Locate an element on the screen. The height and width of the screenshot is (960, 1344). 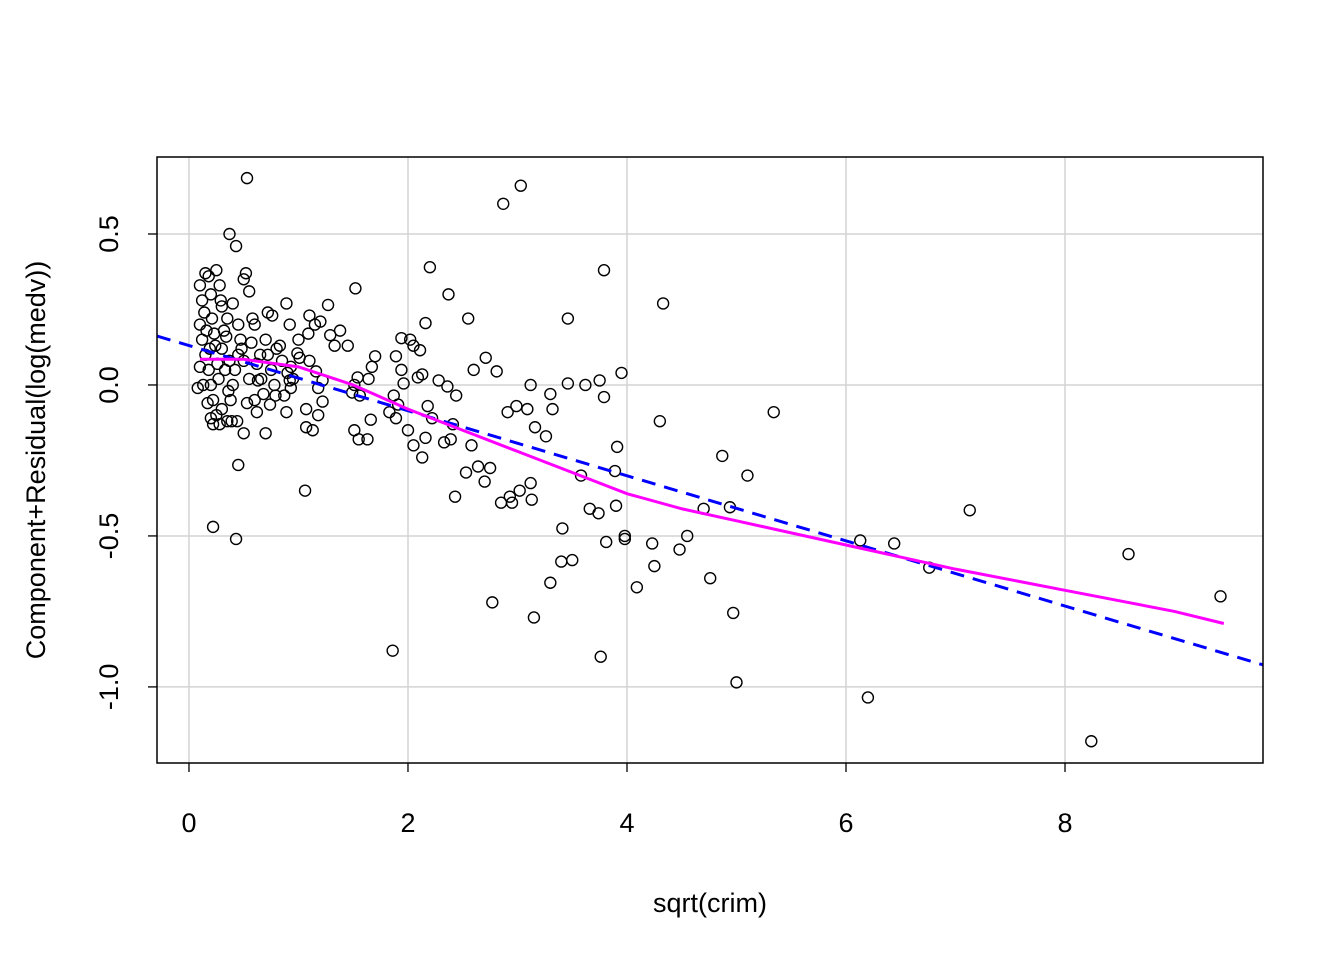
y-tick-label: -0.5 is located at coordinates (109, 536).